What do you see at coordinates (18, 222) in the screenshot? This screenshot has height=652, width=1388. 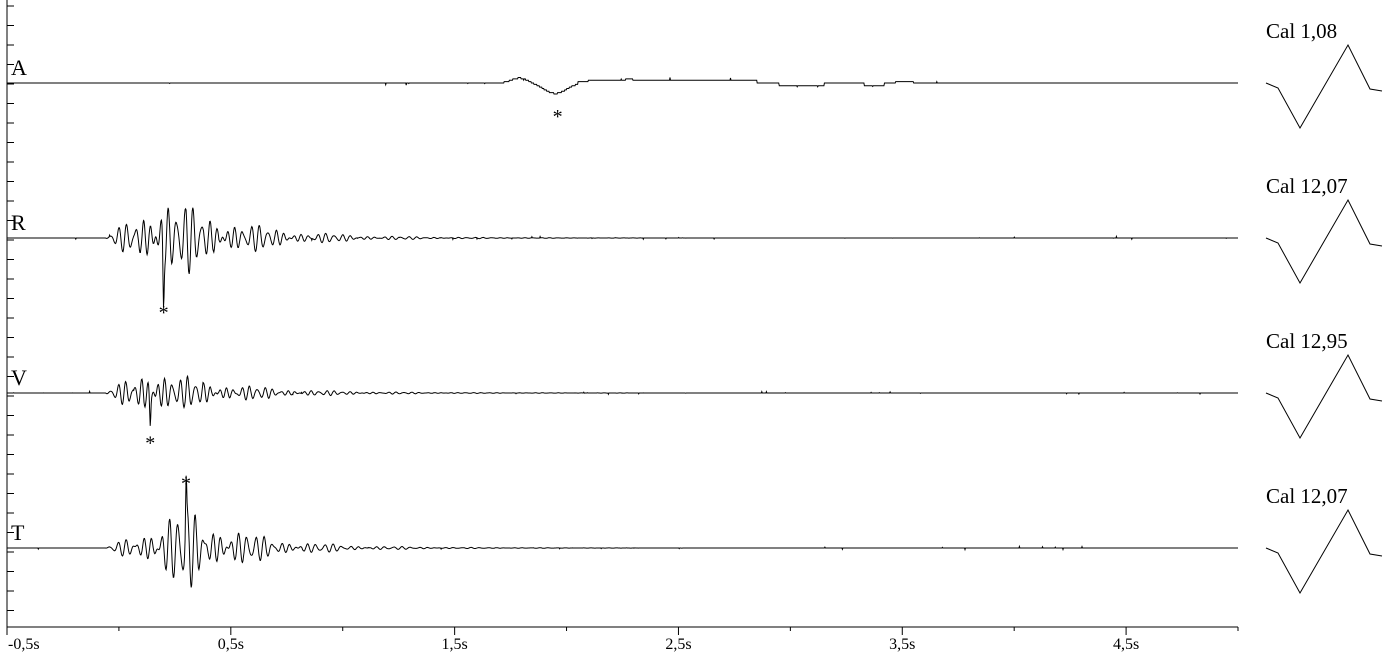 I see `trace-label: R` at bounding box center [18, 222].